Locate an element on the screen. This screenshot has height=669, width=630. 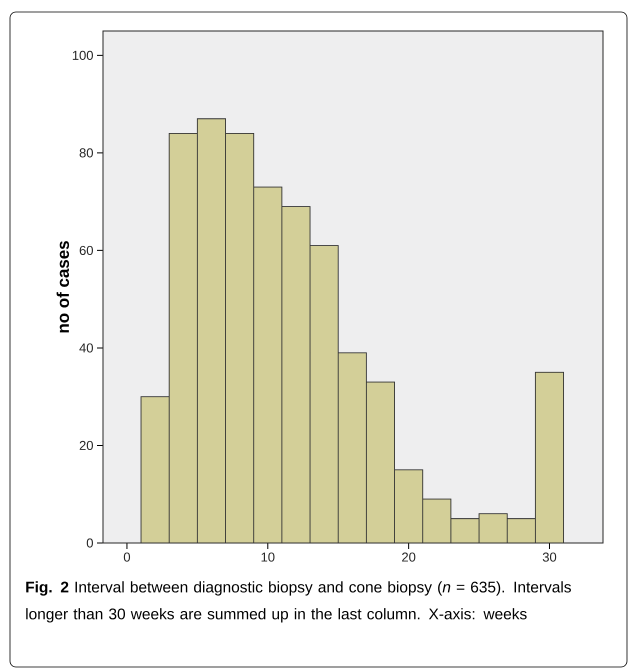
y-tick-label: 60 is located at coordinates (86, 251).